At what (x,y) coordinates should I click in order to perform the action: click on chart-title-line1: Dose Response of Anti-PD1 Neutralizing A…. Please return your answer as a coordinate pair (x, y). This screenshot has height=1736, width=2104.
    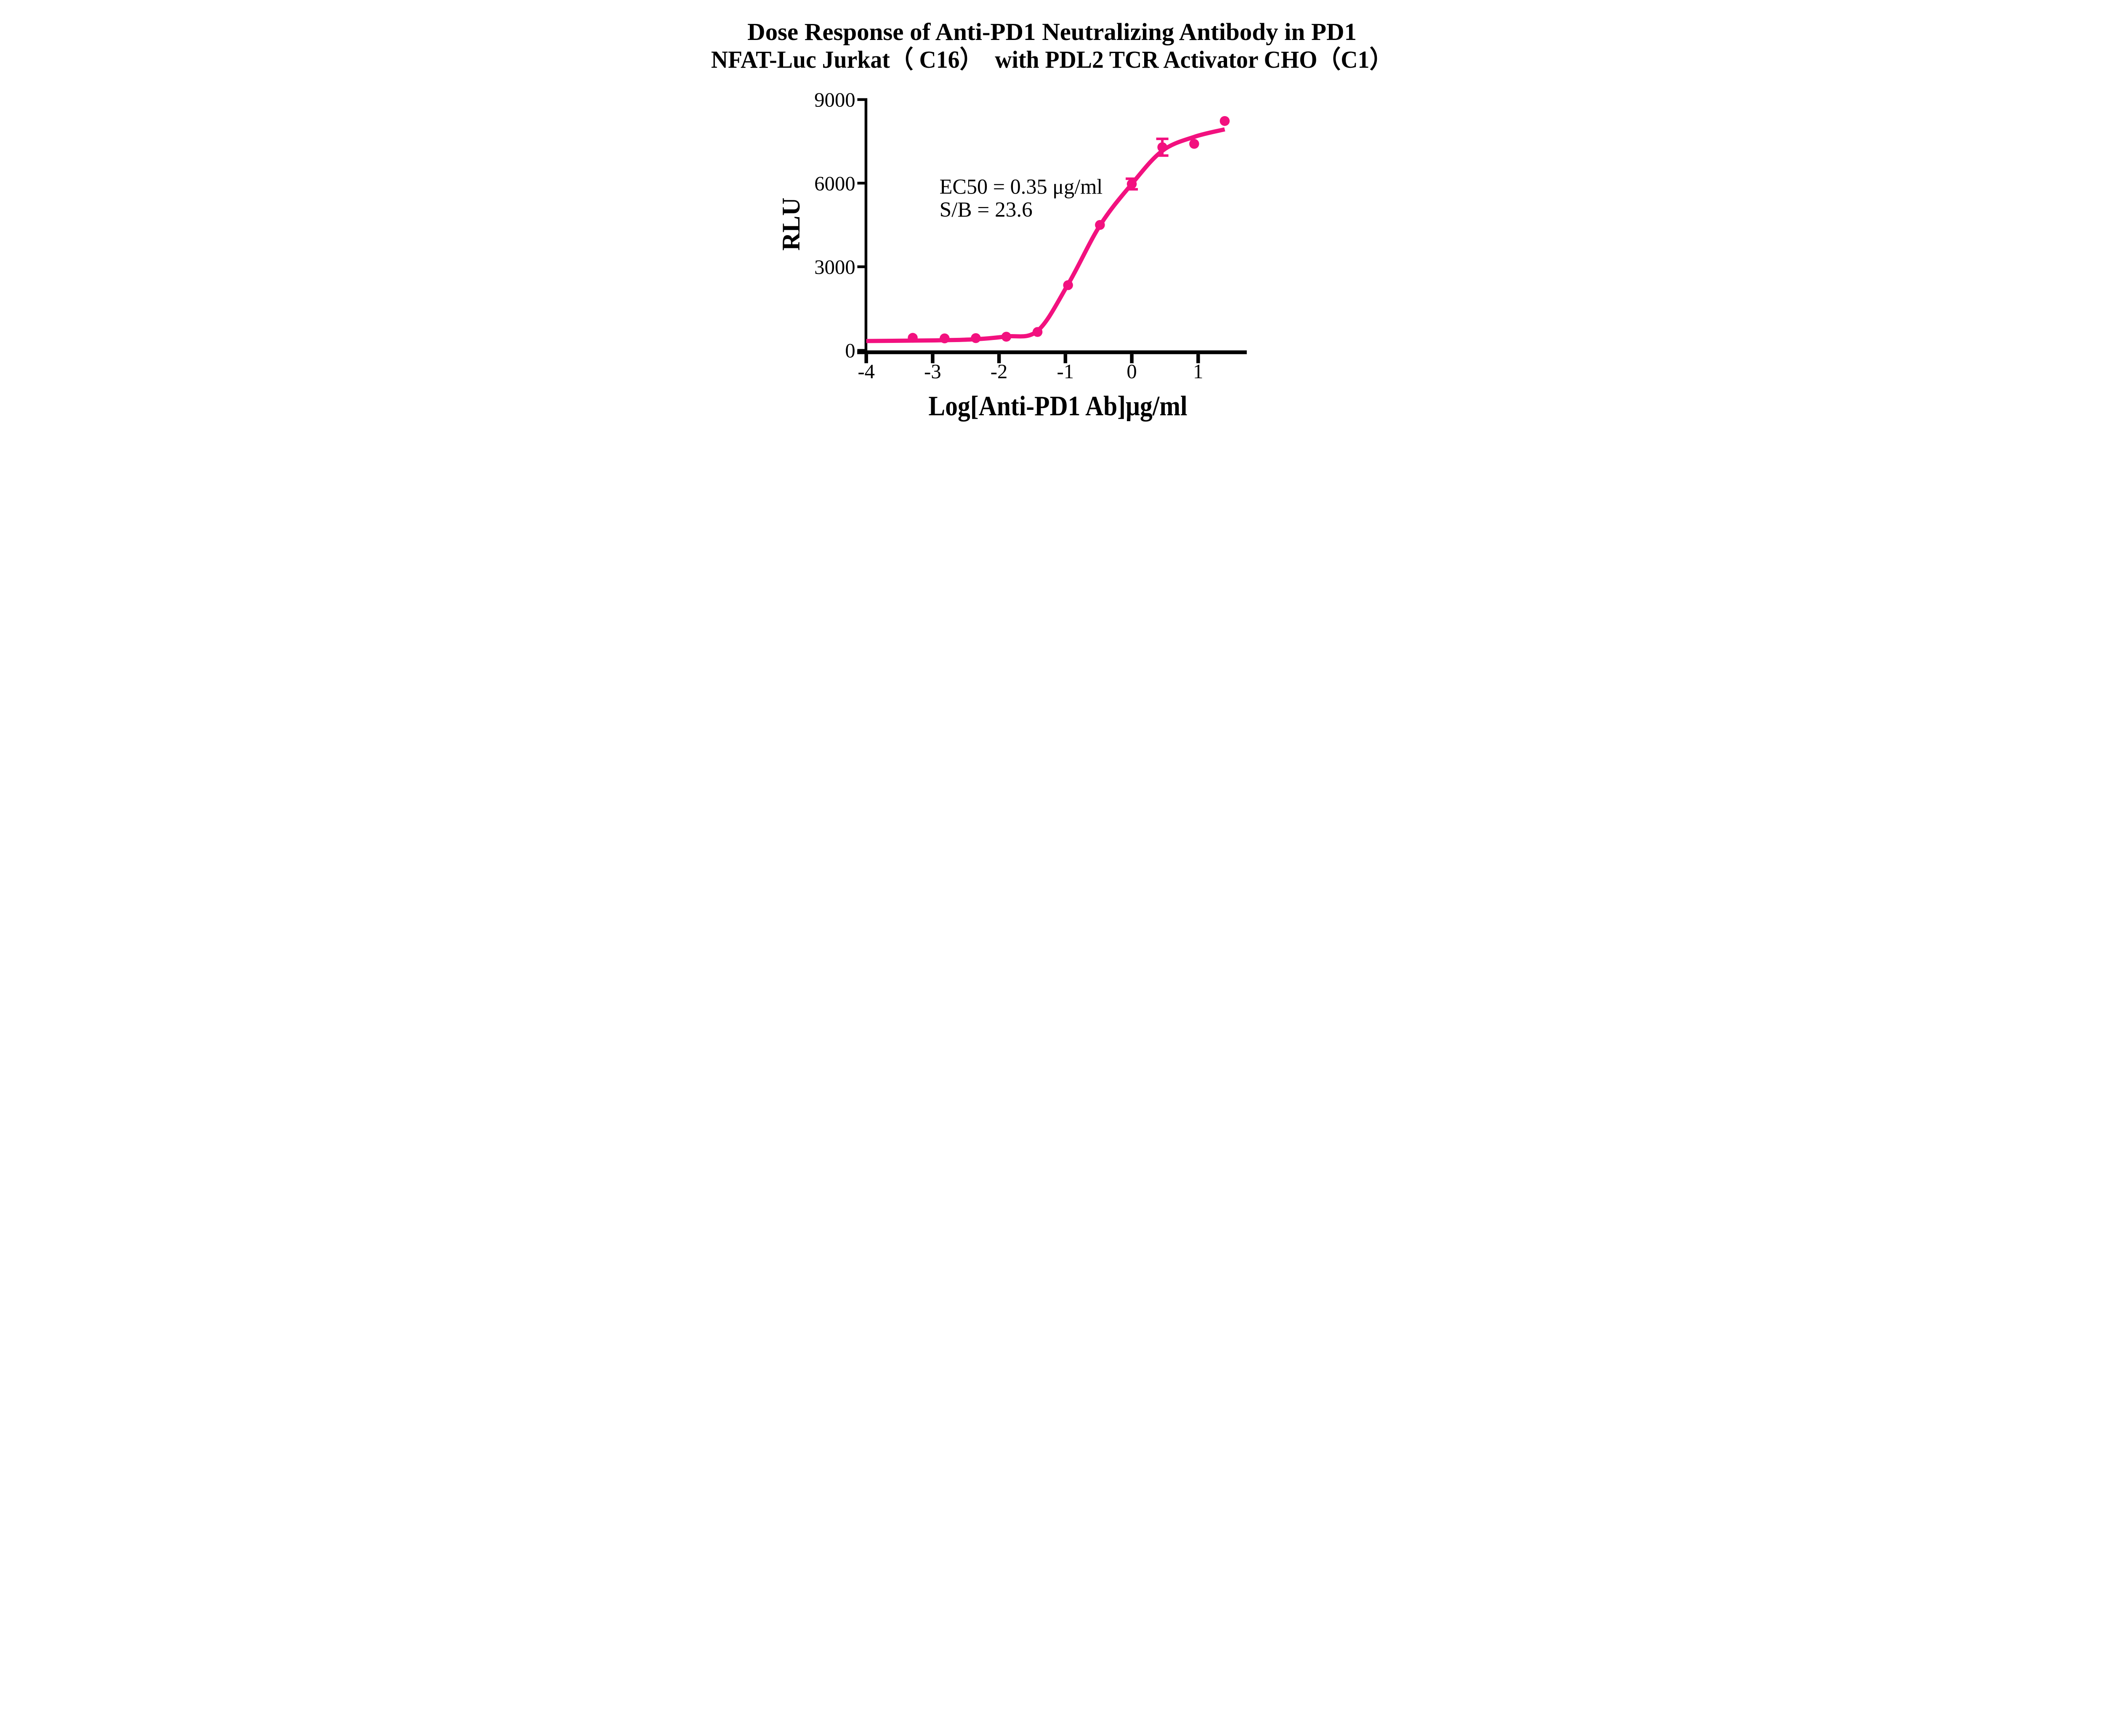
    Looking at the image, I should click on (1052, 31).